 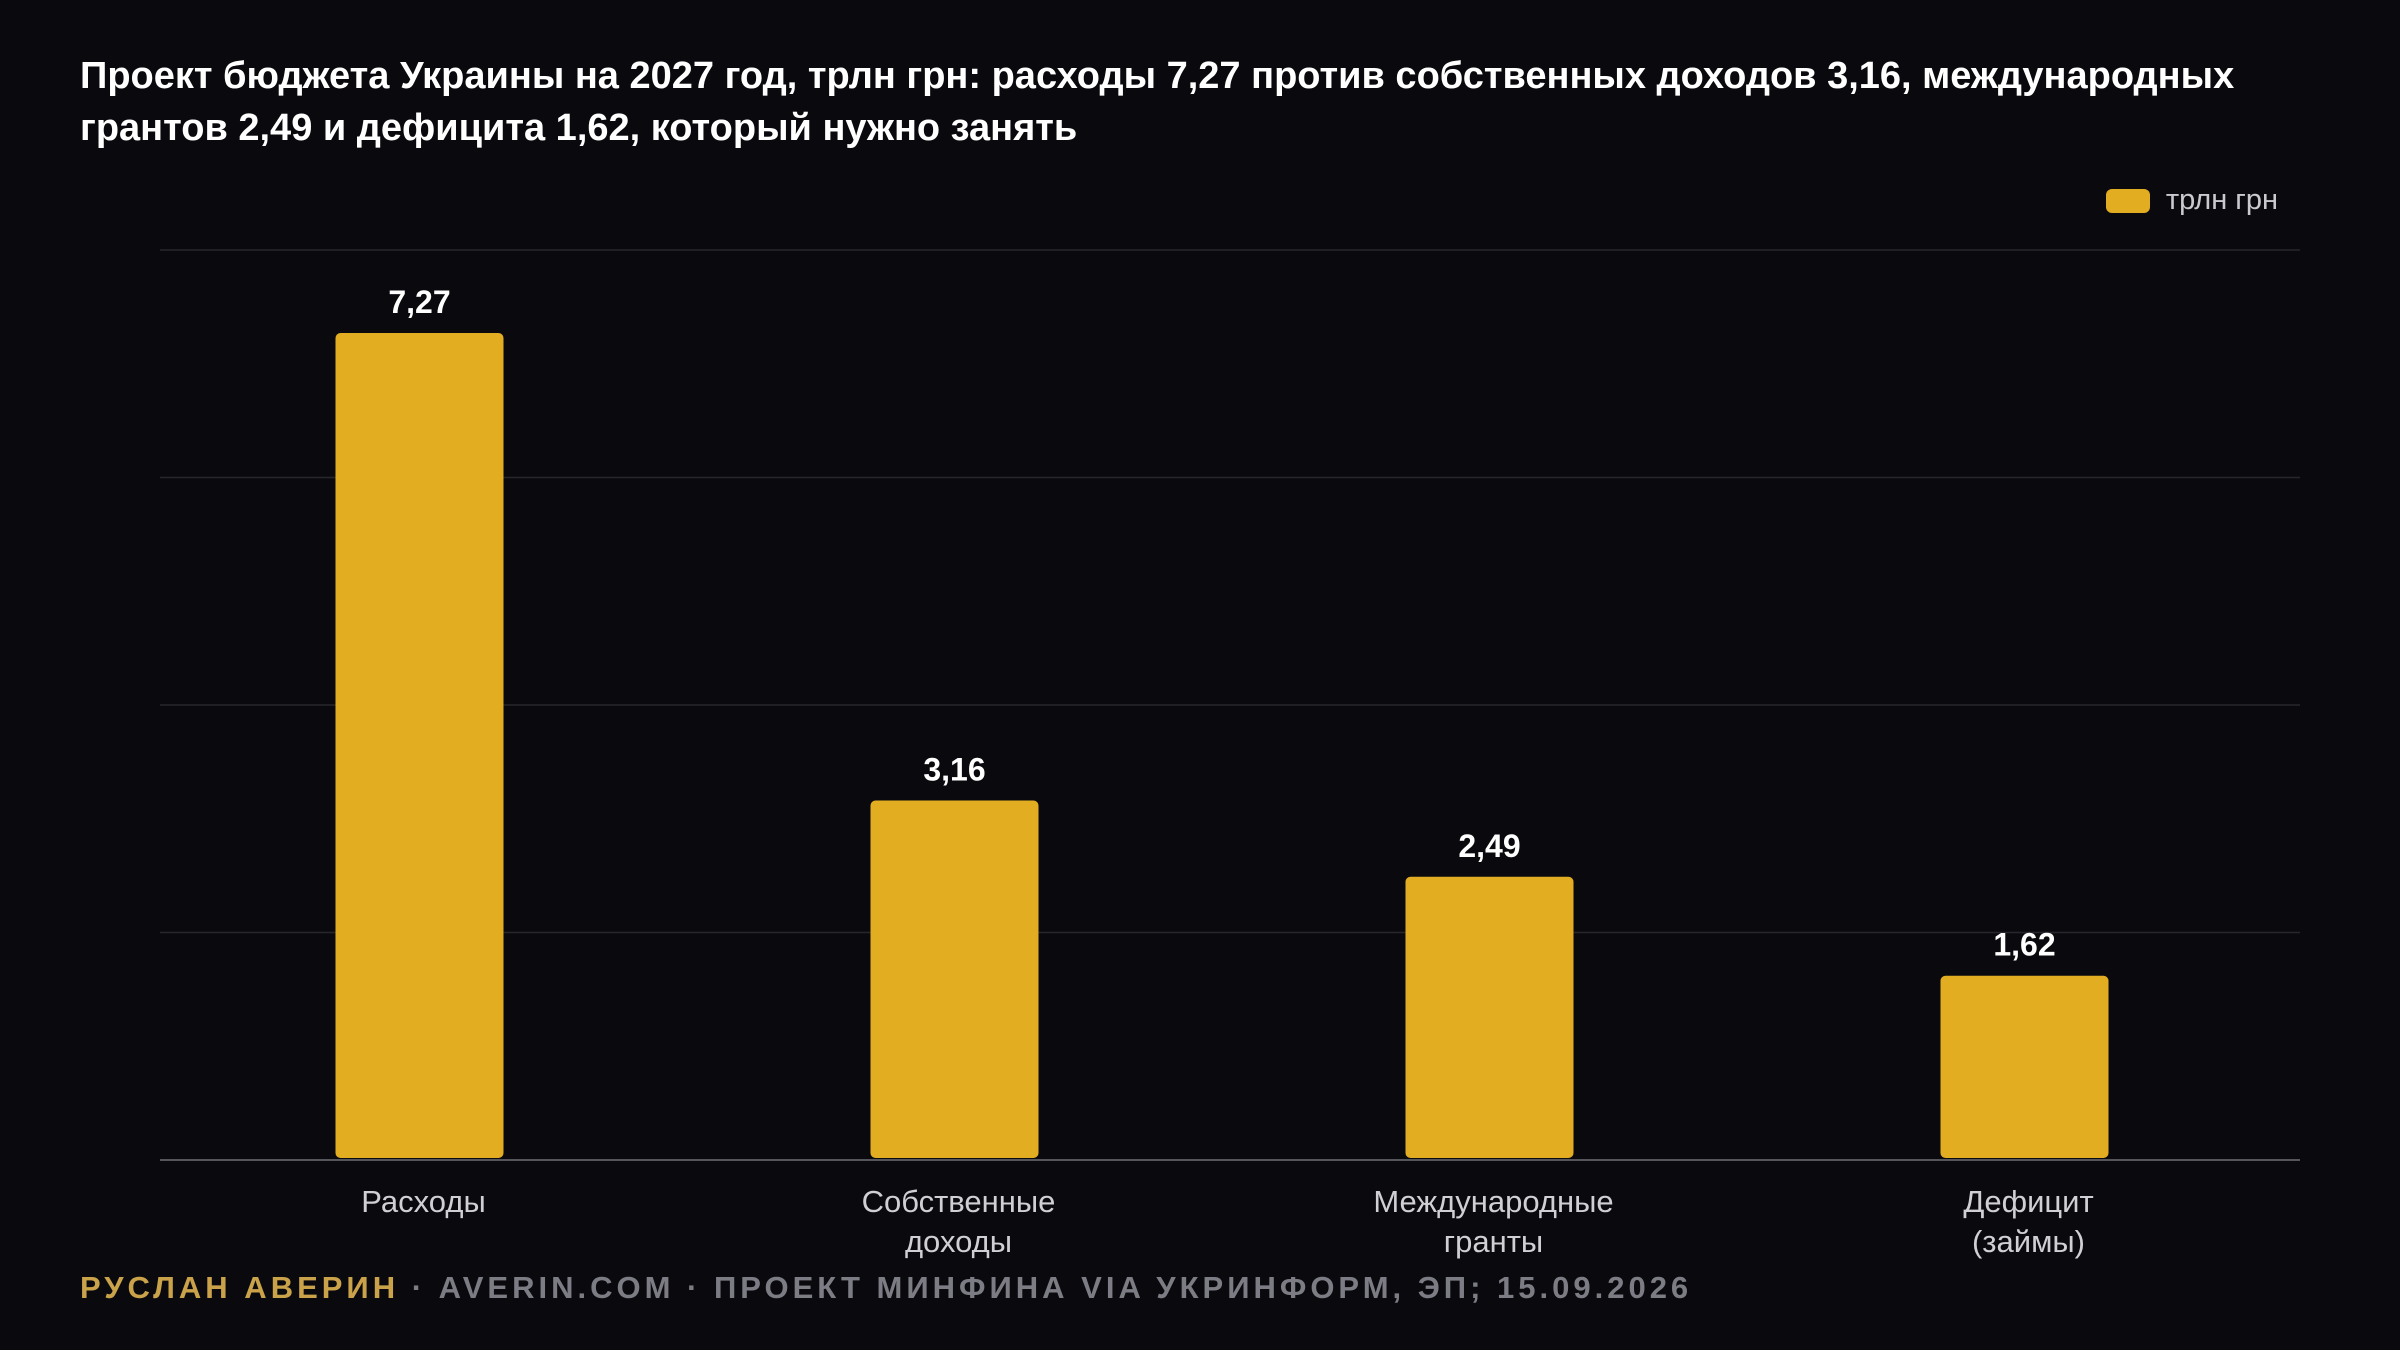 What do you see at coordinates (2028, 1241) in the screenshot?
I see `x-tick-label: (займы)` at bounding box center [2028, 1241].